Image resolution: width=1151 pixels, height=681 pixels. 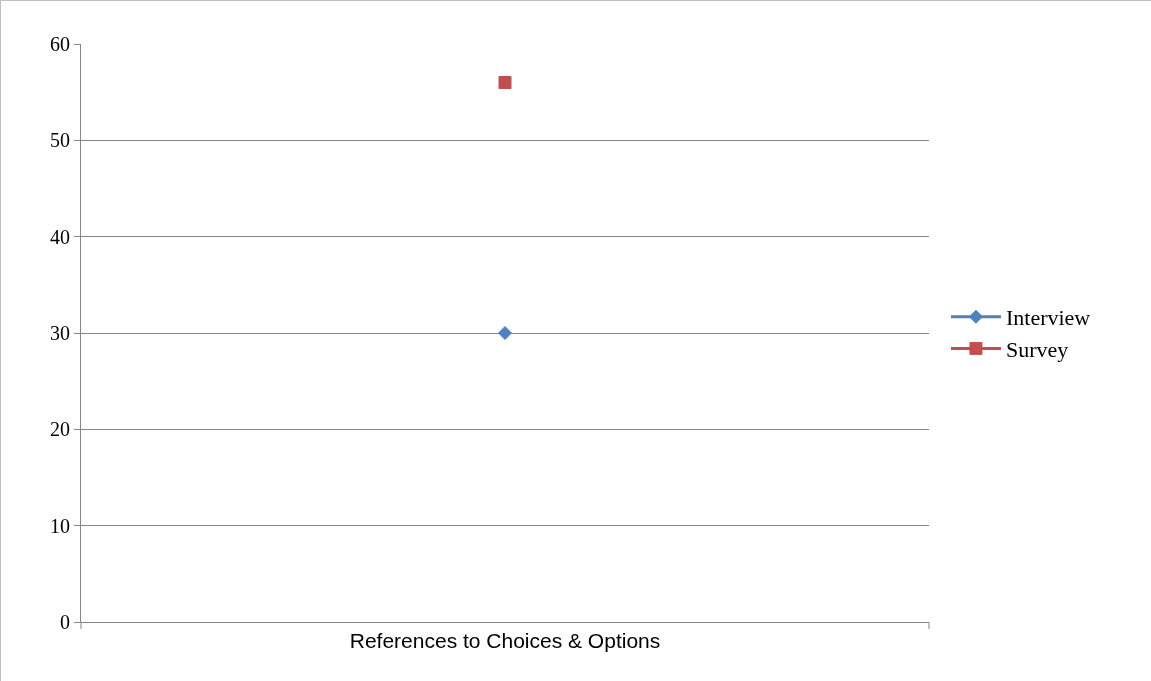 What do you see at coordinates (60, 525) in the screenshot?
I see `y-tick-label: 10` at bounding box center [60, 525].